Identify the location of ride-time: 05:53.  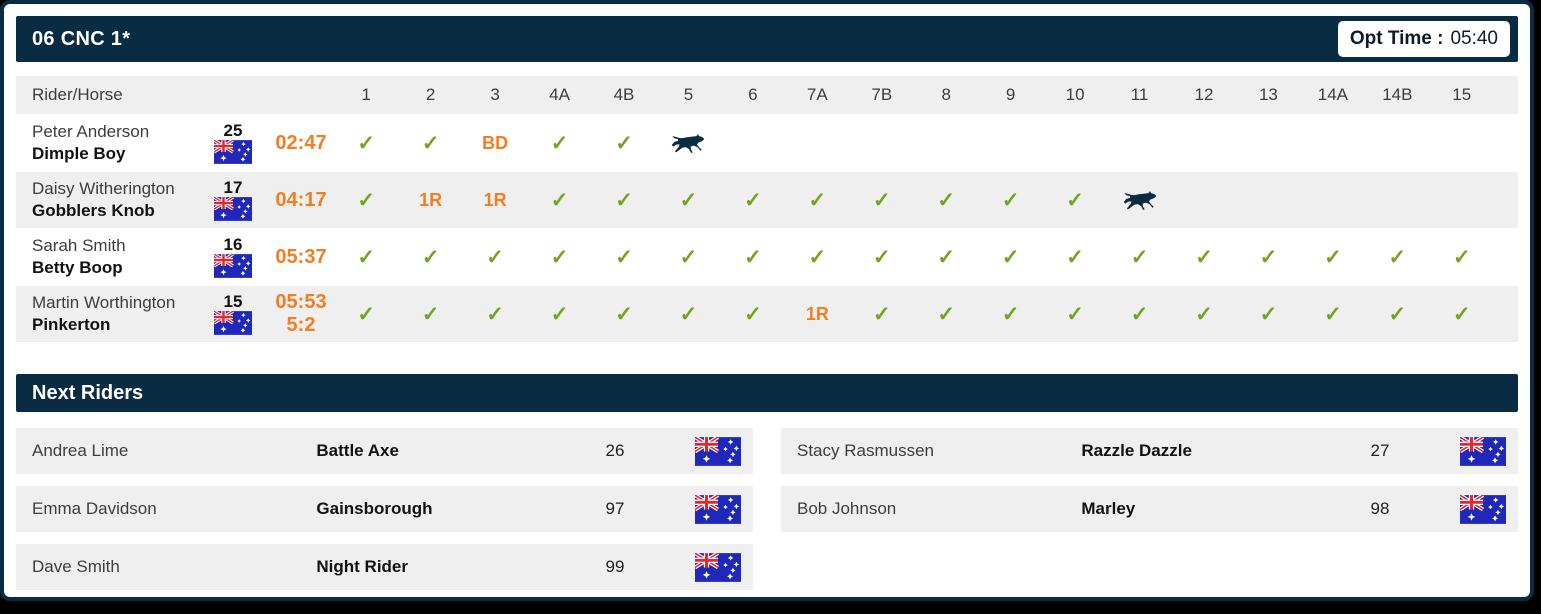
(301, 302).